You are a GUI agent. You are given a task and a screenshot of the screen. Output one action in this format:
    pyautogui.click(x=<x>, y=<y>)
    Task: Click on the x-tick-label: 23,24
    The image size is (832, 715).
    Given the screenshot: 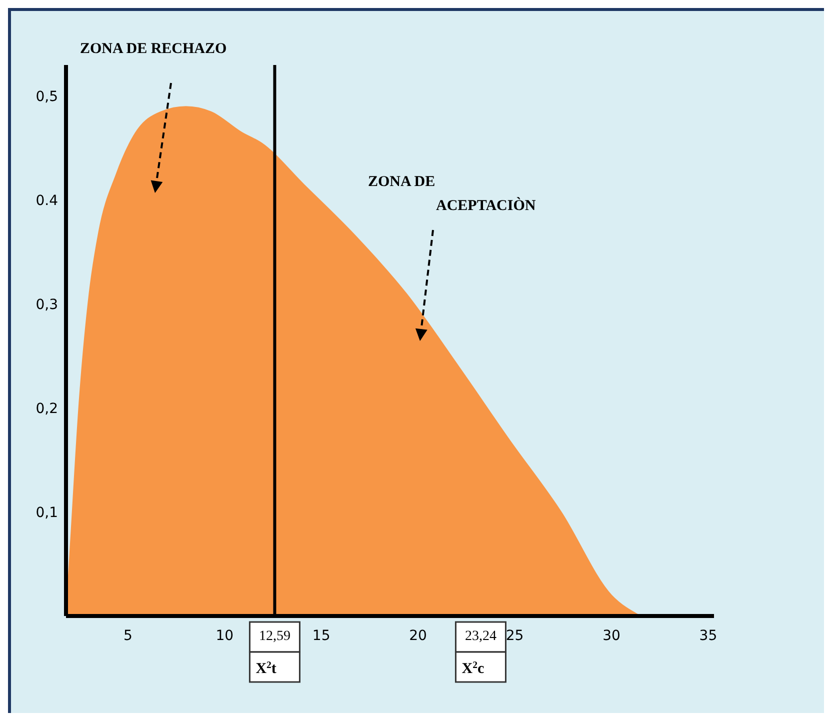 What is the action you would take?
    pyautogui.click(x=480, y=636)
    